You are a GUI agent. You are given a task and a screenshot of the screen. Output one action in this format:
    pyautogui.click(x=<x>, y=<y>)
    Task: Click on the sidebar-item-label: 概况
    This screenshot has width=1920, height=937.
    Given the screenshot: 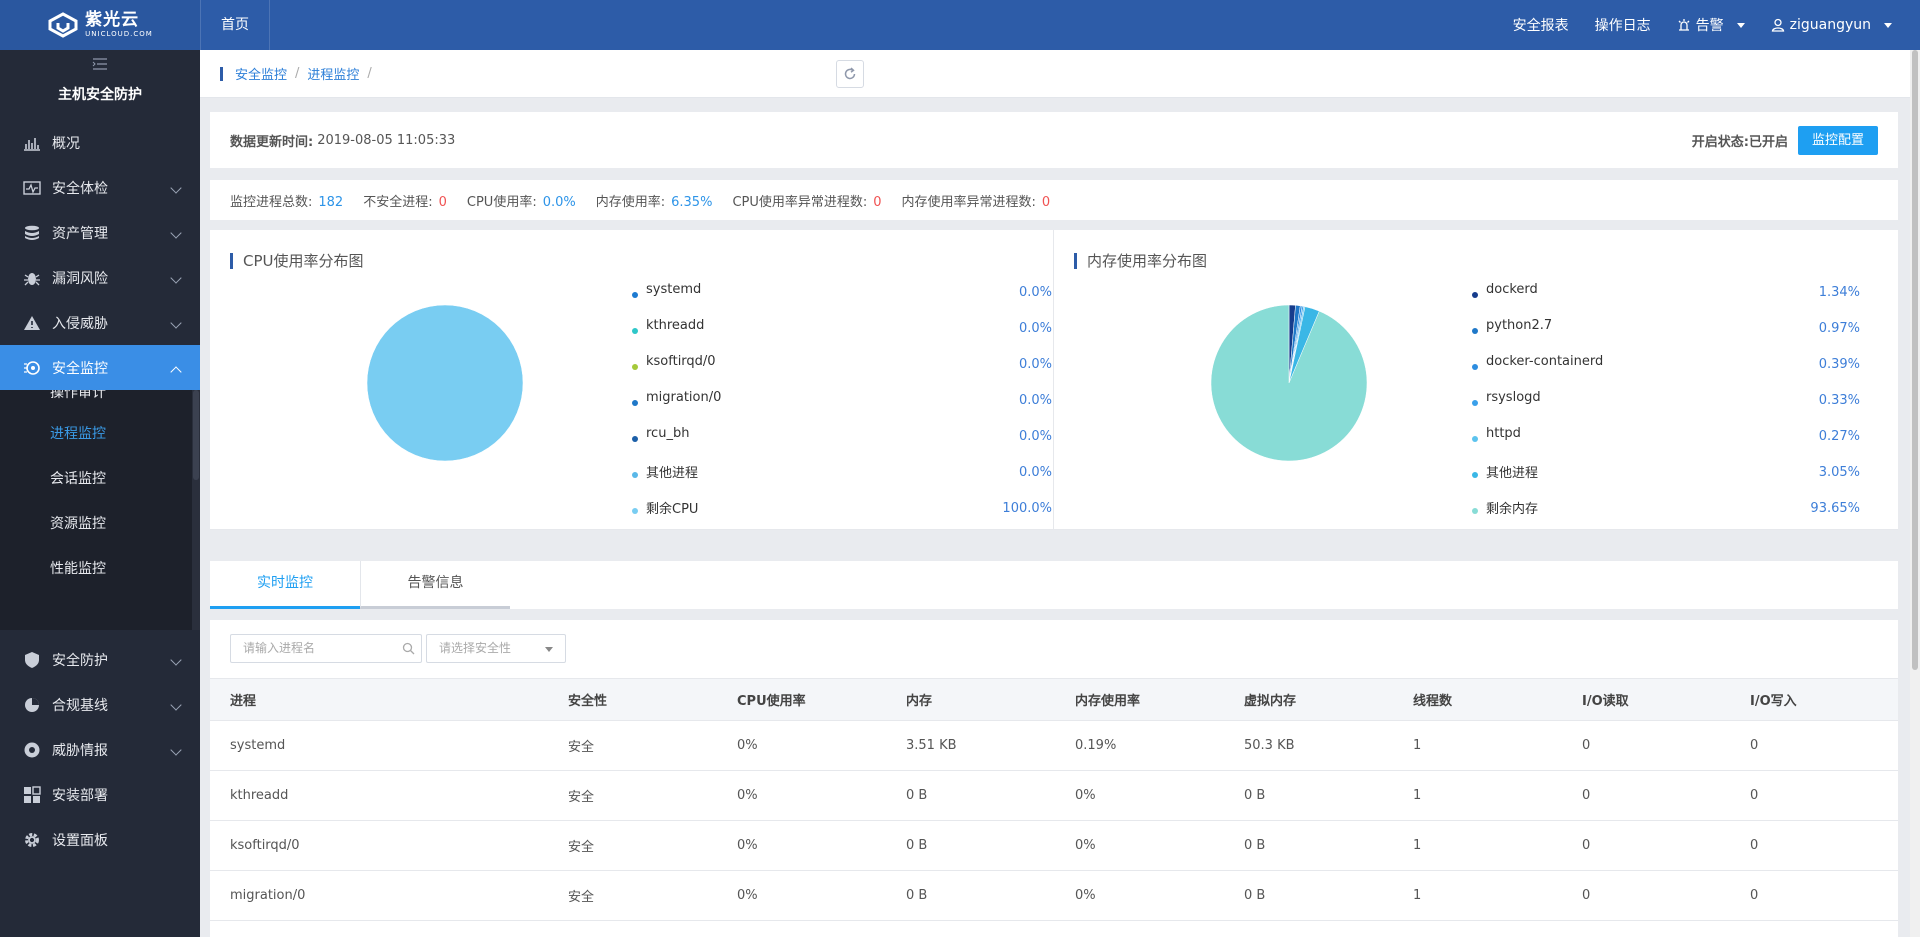 What is the action you would take?
    pyautogui.click(x=66, y=143)
    